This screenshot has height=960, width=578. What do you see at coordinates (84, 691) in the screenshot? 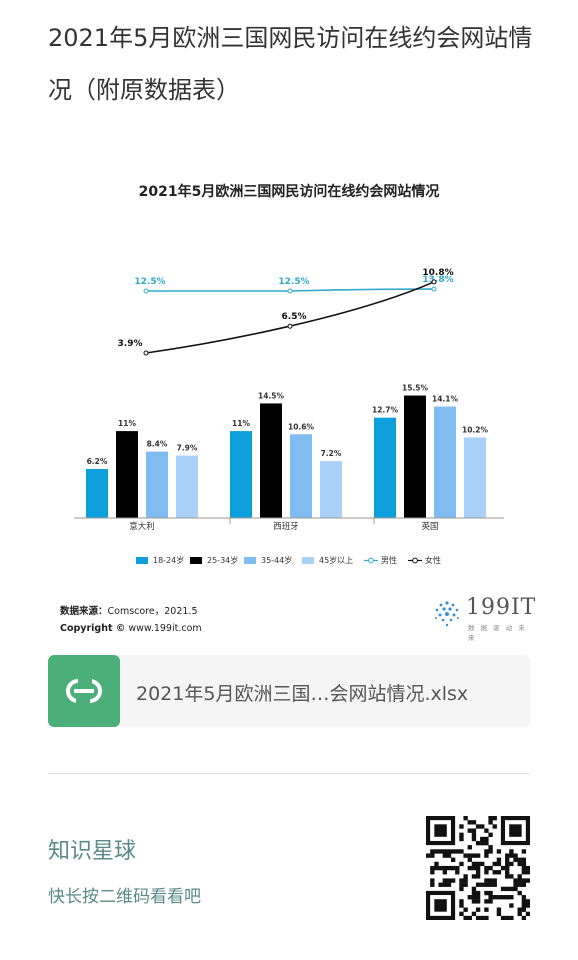
I see `spreadsheet-s-icon` at bounding box center [84, 691].